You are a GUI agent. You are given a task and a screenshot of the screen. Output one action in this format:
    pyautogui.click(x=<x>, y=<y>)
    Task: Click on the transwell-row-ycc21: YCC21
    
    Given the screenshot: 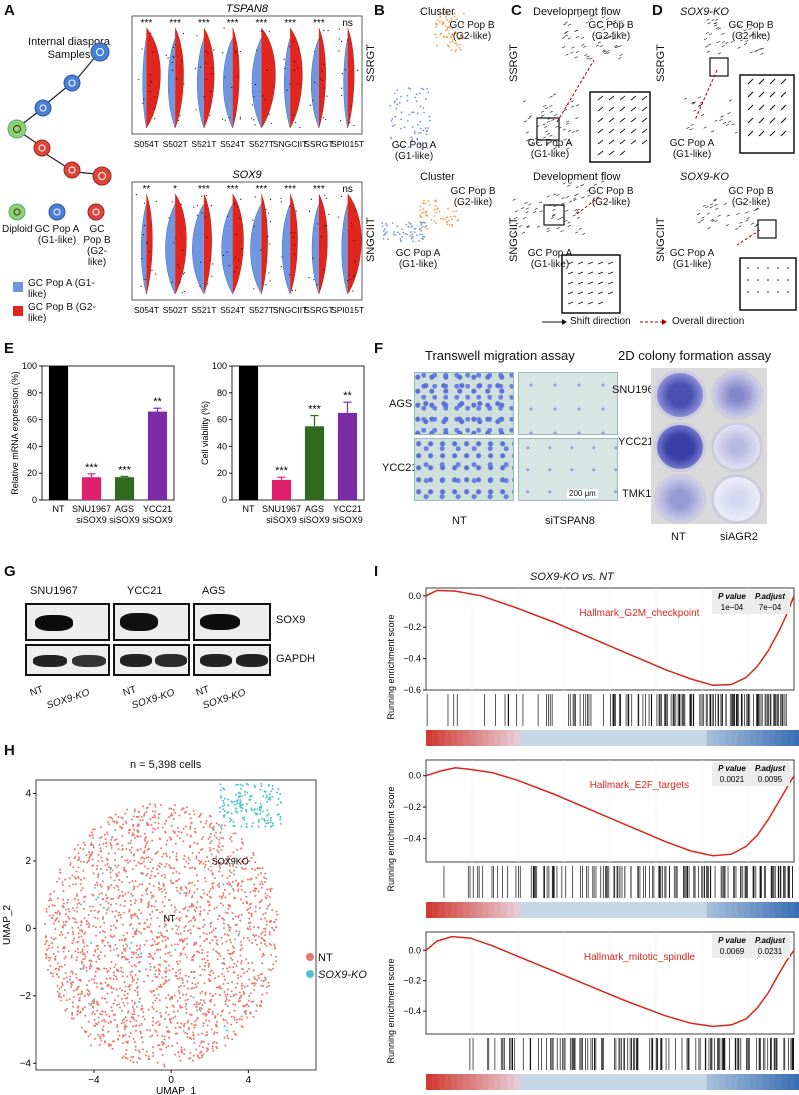 What is the action you would take?
    pyautogui.click(x=400, y=468)
    